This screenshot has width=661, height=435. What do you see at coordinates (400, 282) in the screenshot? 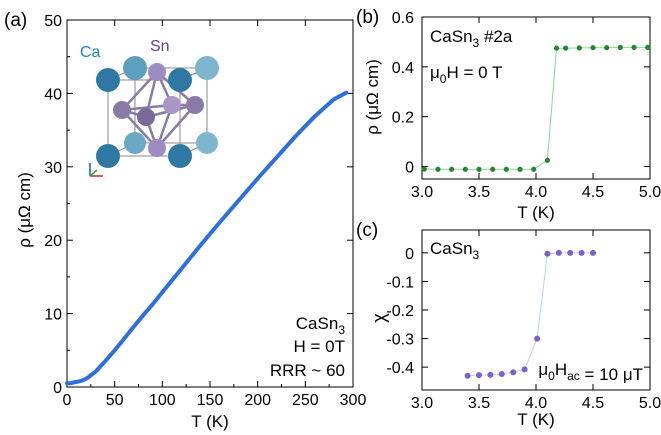
I see `y-tick-label: -0.1` at bounding box center [400, 282].